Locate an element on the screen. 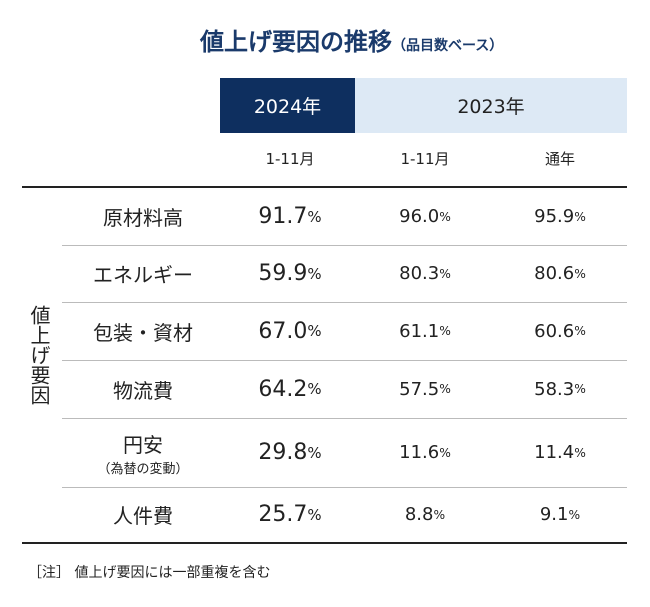 Image resolution: width=650 pixels, height=607 pixels. row-label: エネルギー is located at coordinates (143, 275).